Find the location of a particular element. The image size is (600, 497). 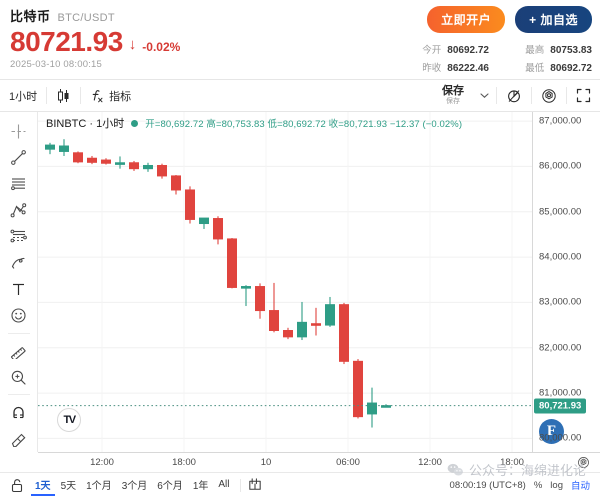

save-label: 保存 is located at coordinates (453, 91).